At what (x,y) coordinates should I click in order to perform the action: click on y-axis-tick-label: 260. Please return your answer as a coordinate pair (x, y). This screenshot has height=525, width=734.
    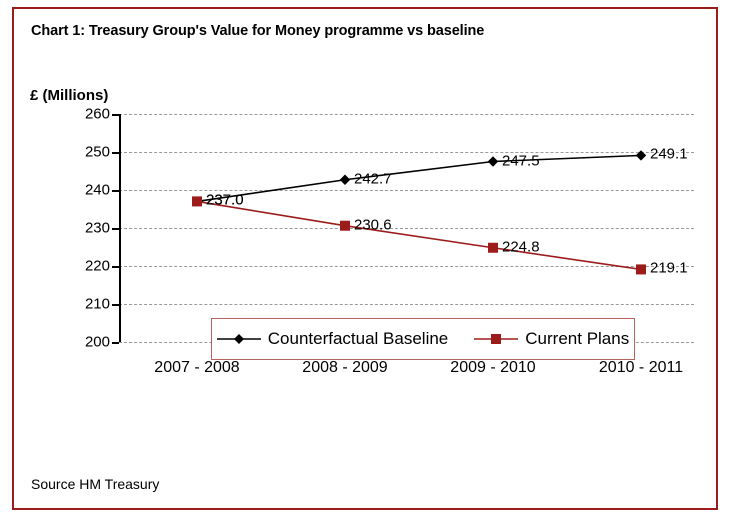
    Looking at the image, I should click on (97, 114).